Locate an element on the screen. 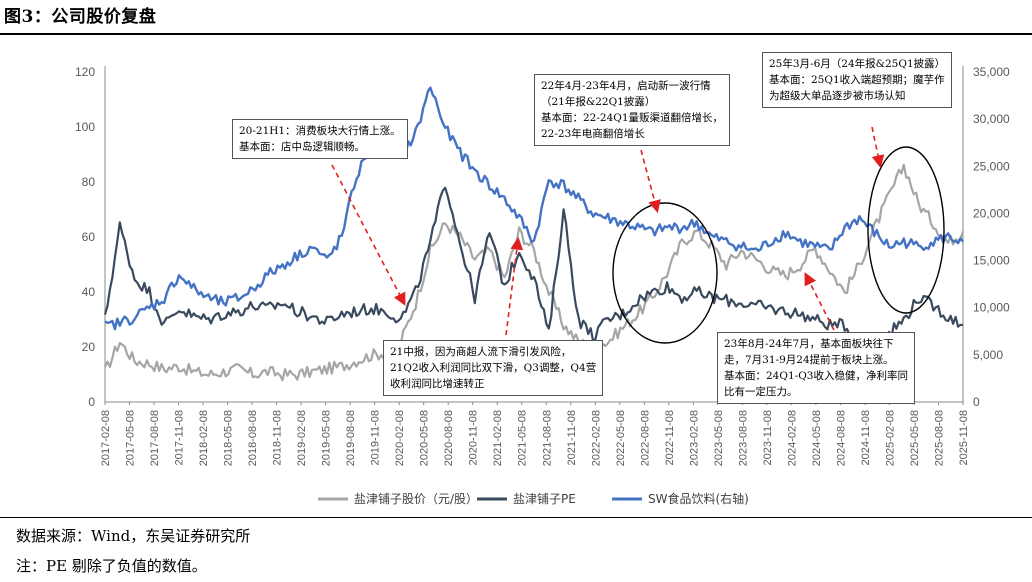  x-tick-label: 2020-02-08 is located at coordinates (400, 438).